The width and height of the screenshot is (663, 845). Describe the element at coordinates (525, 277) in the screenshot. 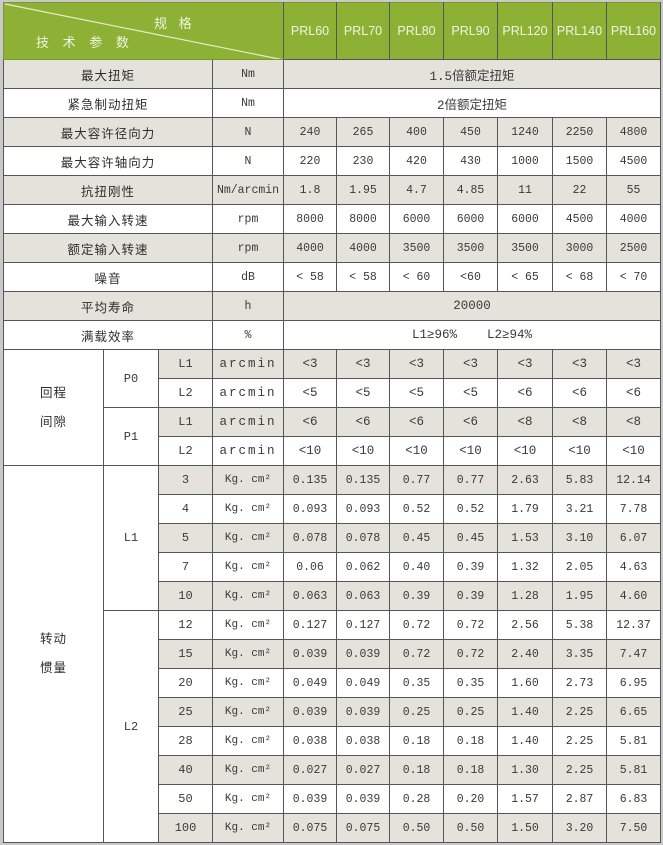

I see `value-cell: < 65` at that location.